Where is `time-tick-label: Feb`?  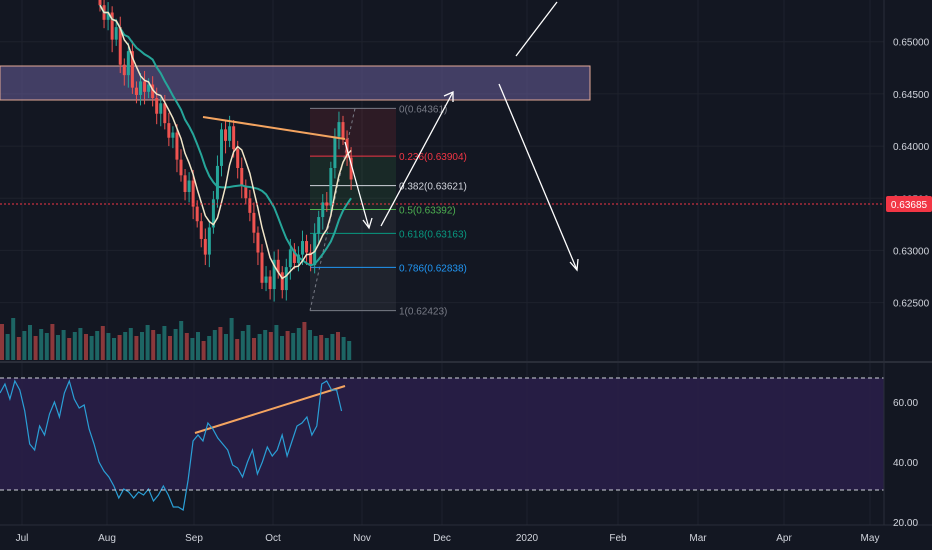 time-tick-label: Feb is located at coordinates (618, 538).